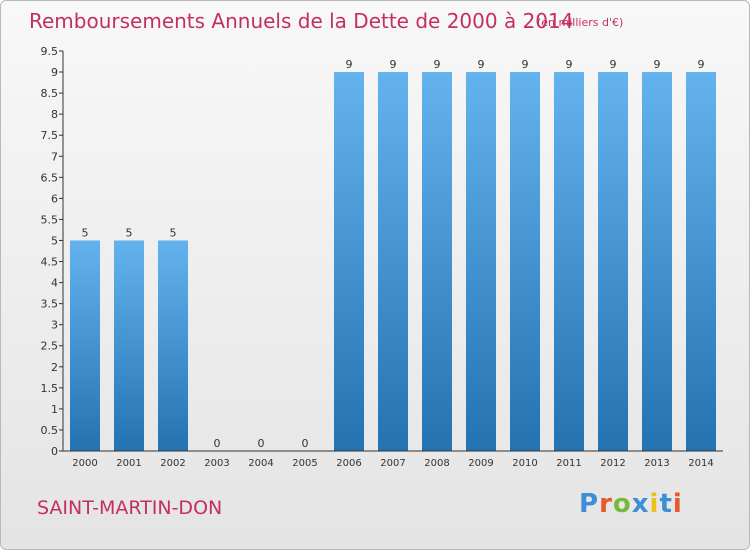 Image resolution: width=750 pixels, height=550 pixels. Describe the element at coordinates (85, 345) in the screenshot. I see `bar-2000` at that location.